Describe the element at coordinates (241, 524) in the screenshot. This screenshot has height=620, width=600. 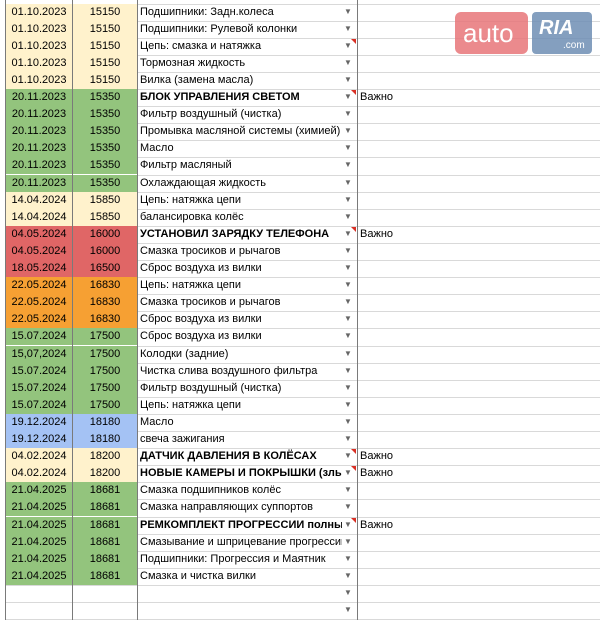
I see `task-cell: РЕМКОМПЛЕКТ ПРОГРЕССИИ полный` at that location.